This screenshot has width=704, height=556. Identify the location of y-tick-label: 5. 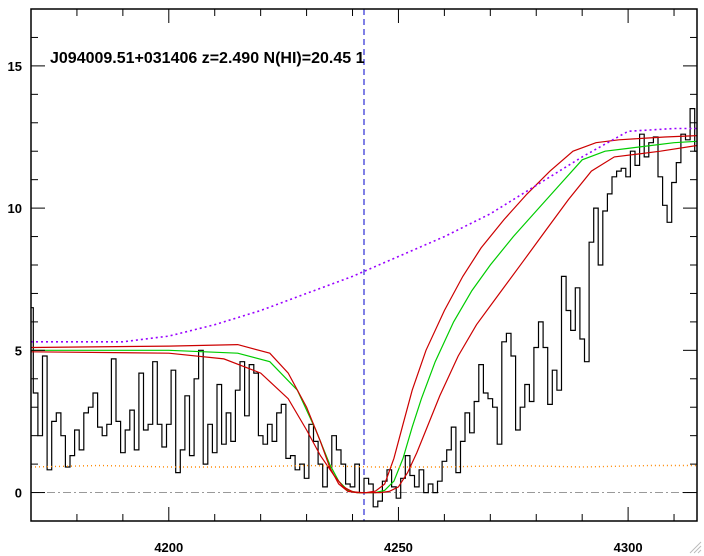
(18, 350).